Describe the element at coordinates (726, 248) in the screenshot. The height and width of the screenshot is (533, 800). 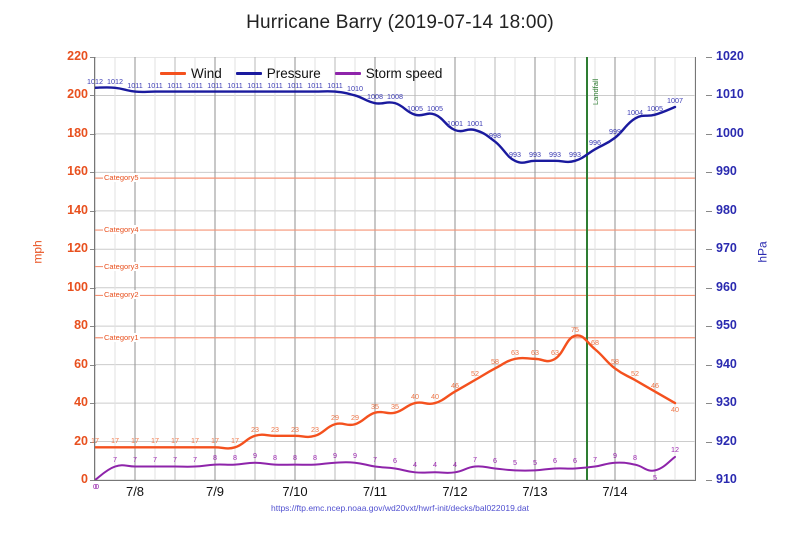
I see `y-tick-right: 970` at that location.